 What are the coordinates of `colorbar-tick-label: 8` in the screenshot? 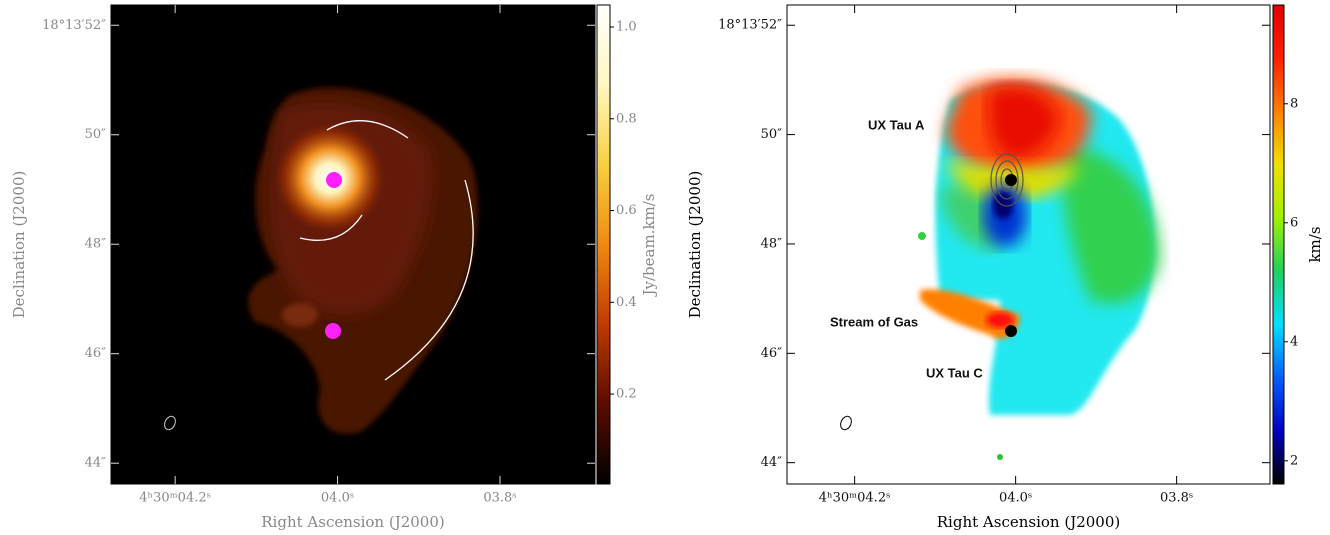 It's located at (1294, 103).